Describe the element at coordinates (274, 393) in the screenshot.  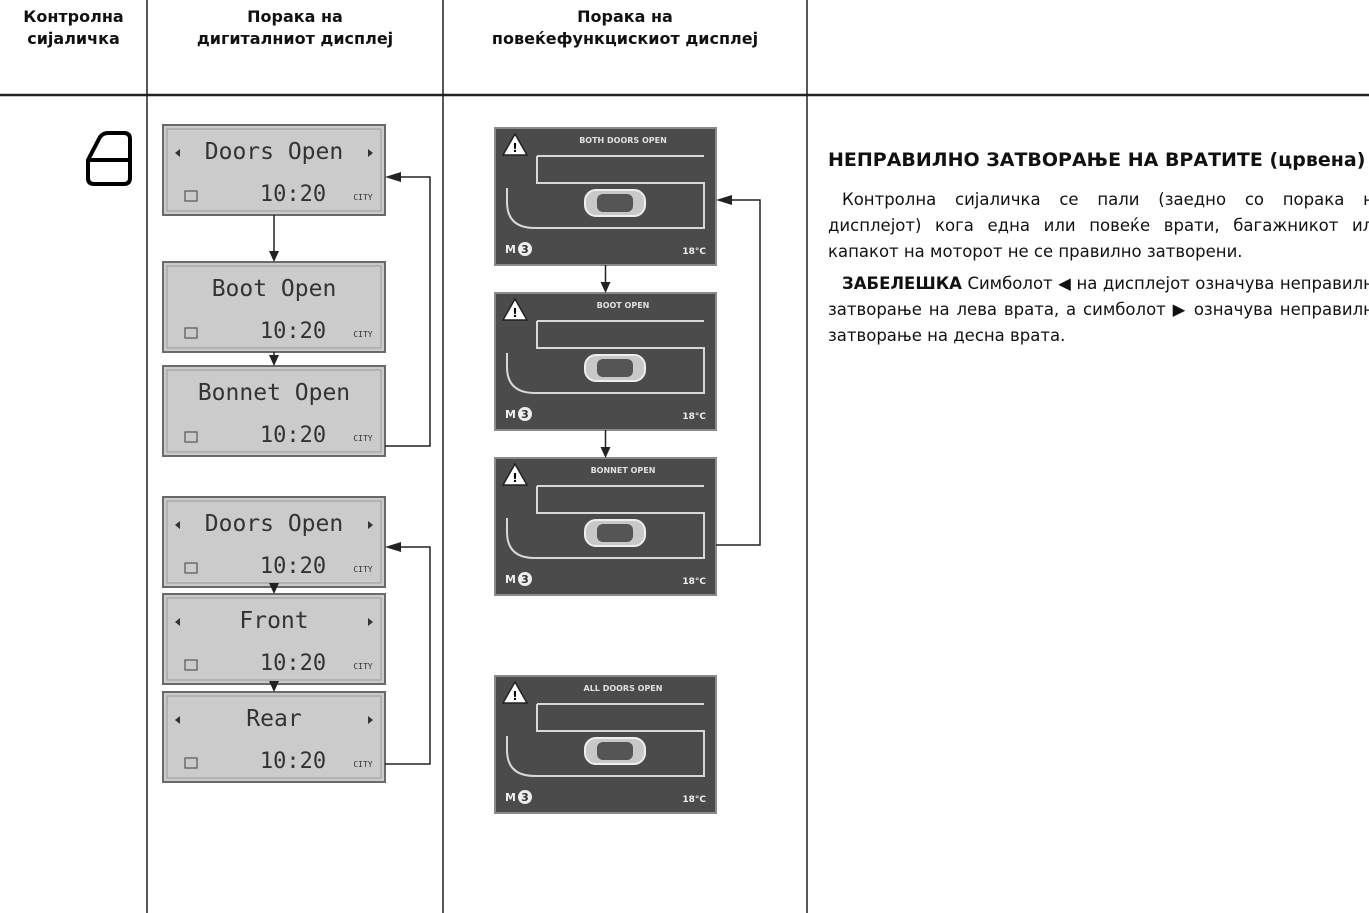
I see `lcd-message: Bonnet Open` at that location.